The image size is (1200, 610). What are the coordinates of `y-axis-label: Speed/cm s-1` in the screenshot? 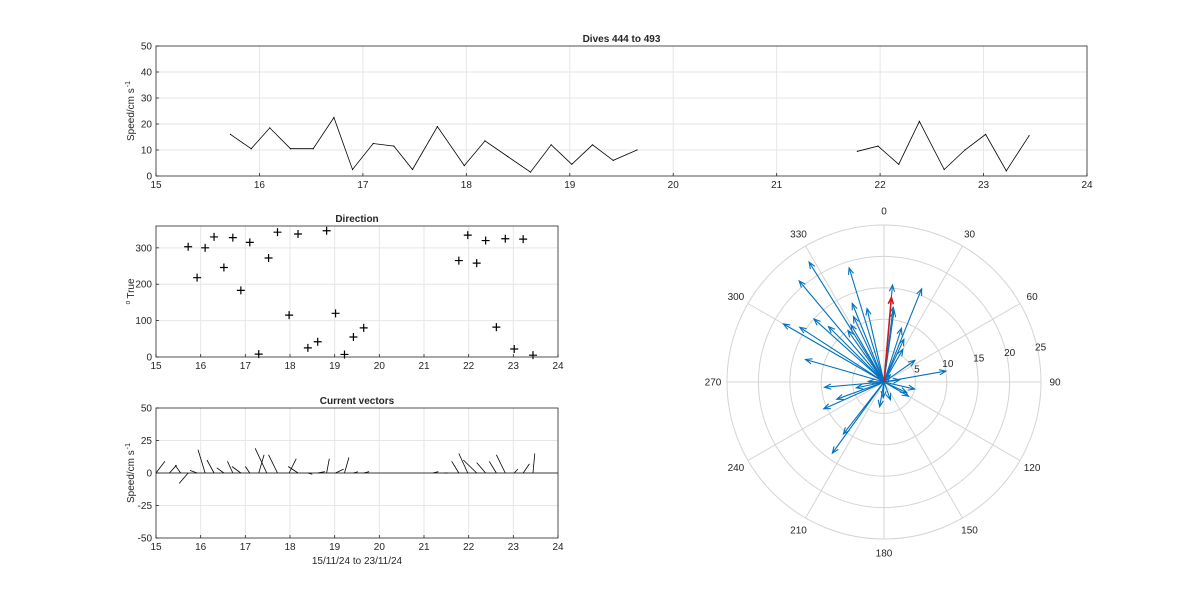 It's located at (131, 111).